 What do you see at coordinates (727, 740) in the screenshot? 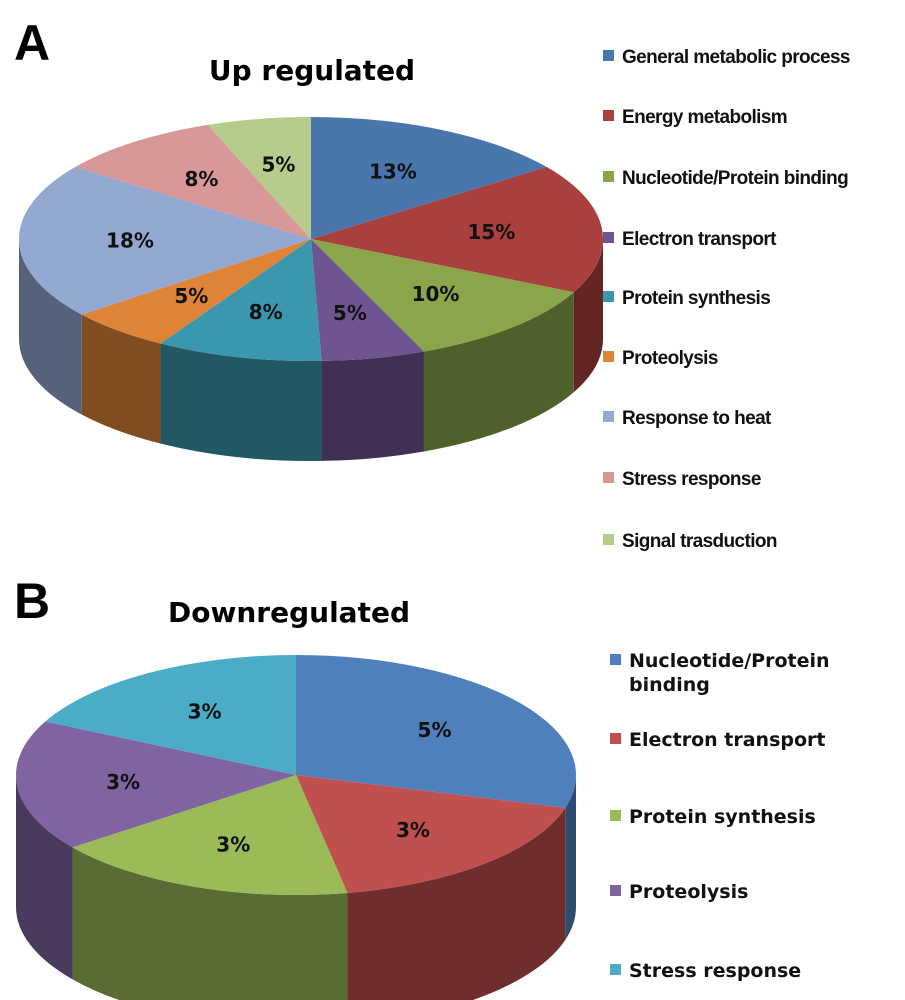
I see `legend-b-label-electron-transport: Electron transport` at bounding box center [727, 740].